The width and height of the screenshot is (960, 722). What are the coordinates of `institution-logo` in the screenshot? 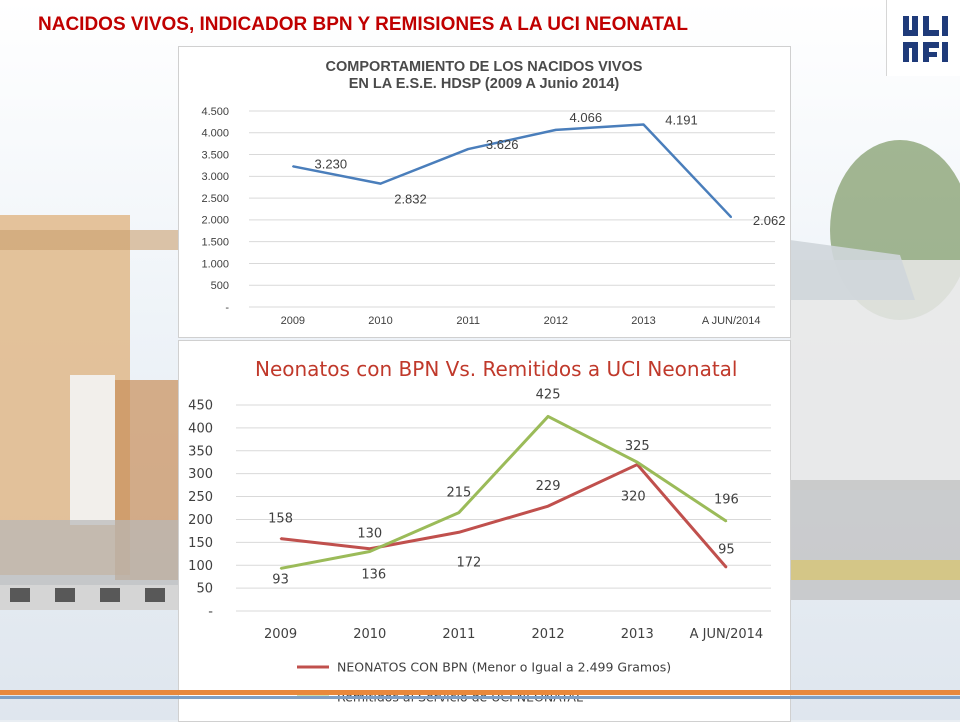 It's located at (923, 38).